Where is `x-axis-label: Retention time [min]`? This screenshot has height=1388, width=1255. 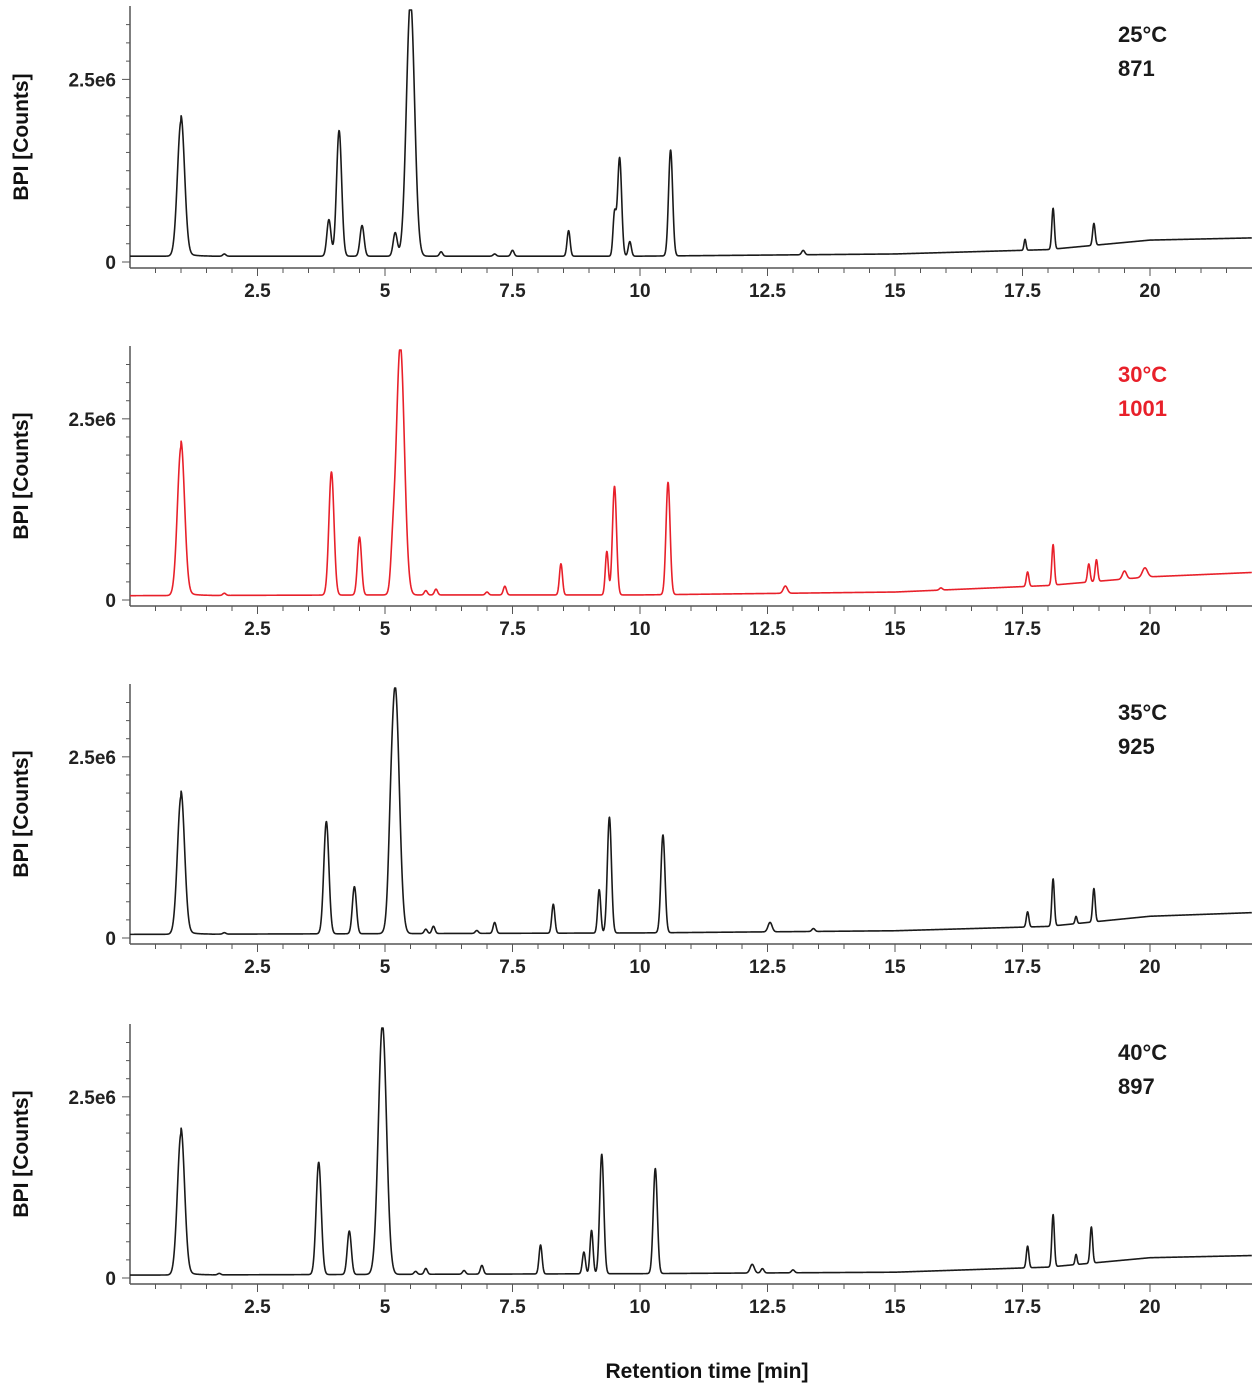
x-axis-label: Retention time [min] is located at coordinates (707, 1371).